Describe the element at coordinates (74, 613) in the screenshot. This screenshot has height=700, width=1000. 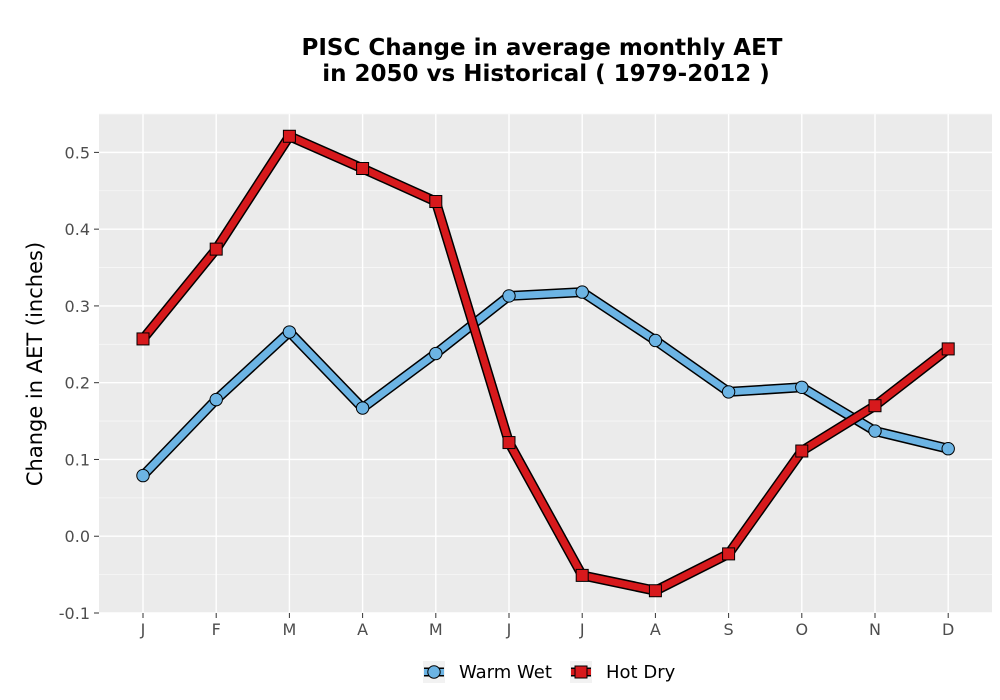
I see `y-tick-label: -0.1` at that location.